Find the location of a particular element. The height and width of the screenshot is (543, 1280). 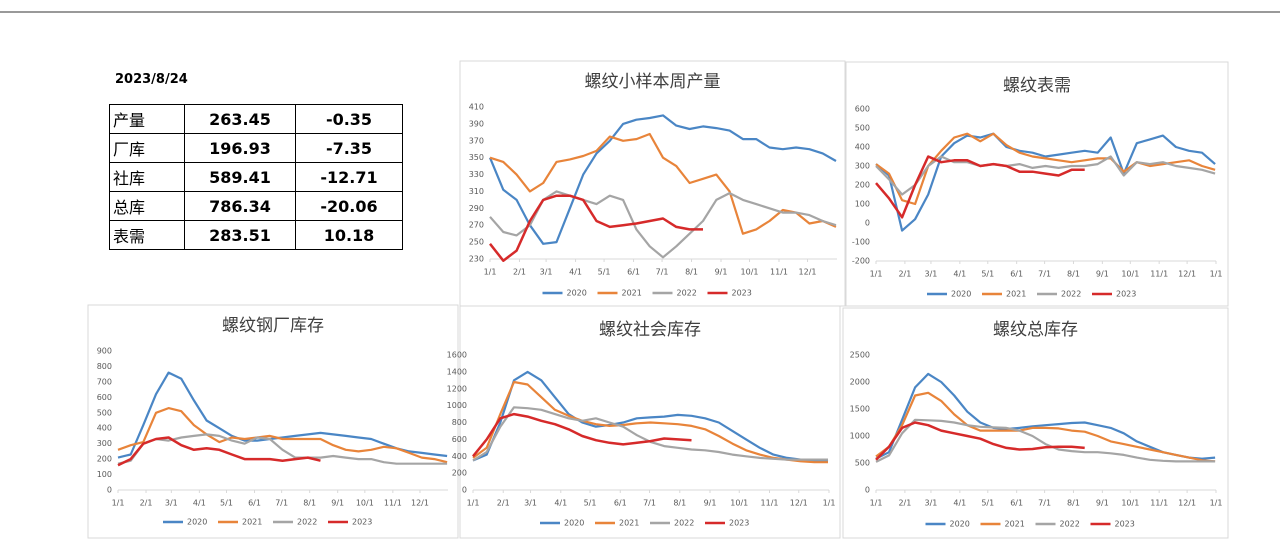

y-tick-label: -100 is located at coordinates (861, 242).